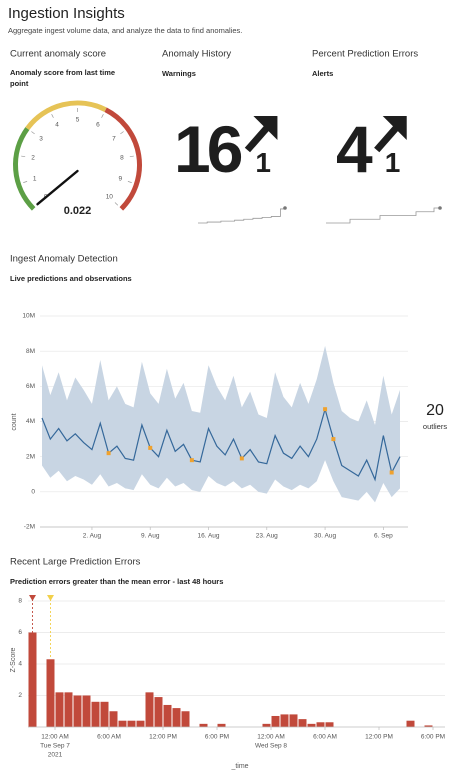  I want to click on gauge-tick-label: 6, so click(98, 125).